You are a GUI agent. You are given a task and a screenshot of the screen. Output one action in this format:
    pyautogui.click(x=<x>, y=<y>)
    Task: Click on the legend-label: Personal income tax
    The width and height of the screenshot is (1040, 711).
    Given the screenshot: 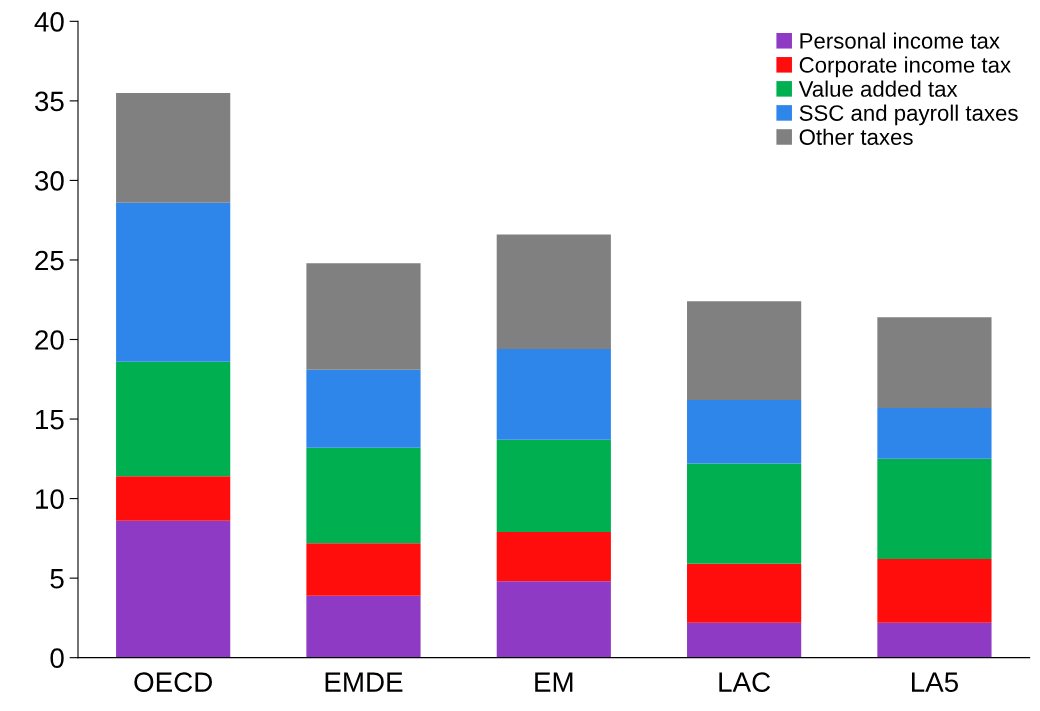 What is the action you would take?
    pyautogui.click(x=900, y=40)
    